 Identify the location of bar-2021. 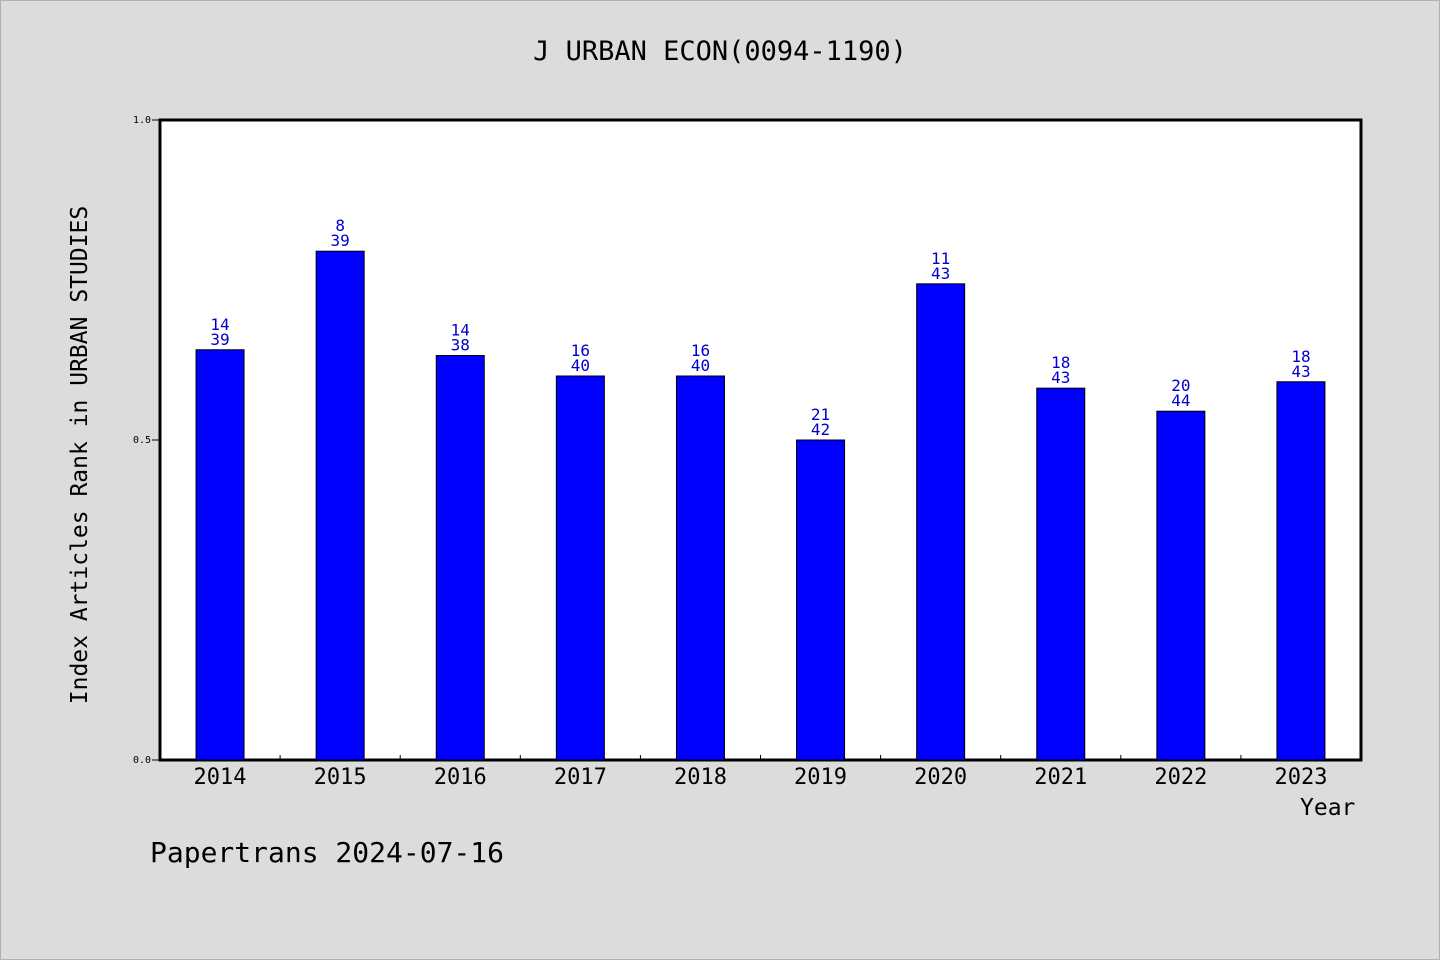
(1061, 574).